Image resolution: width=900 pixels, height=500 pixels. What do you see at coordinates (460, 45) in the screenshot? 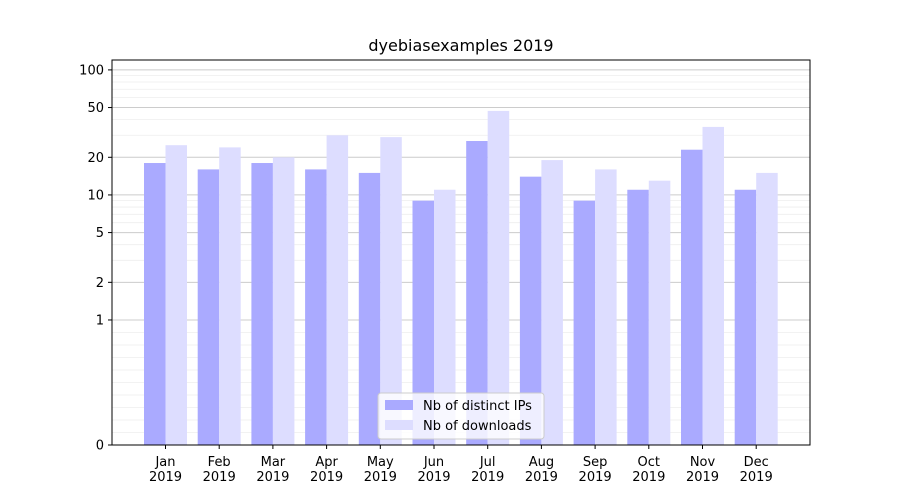
I see `chart-title: dyebiasexamples 2019` at bounding box center [460, 45].